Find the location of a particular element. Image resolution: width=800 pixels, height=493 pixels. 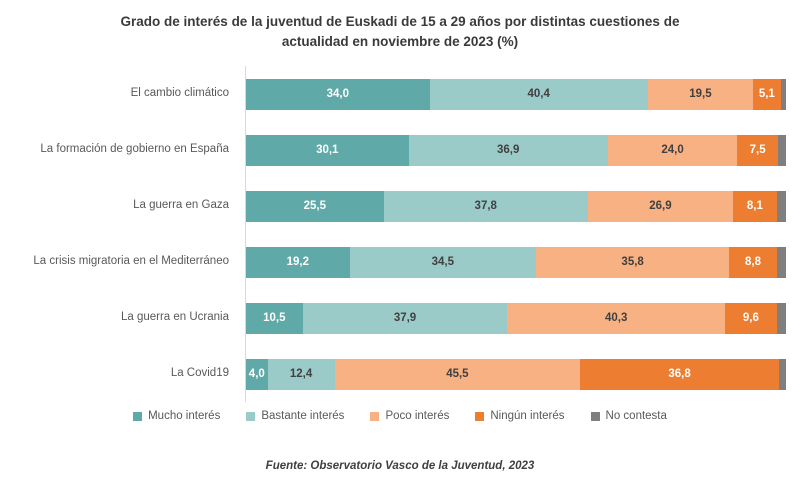

bar-value-label: 30,1 is located at coordinates (327, 150).